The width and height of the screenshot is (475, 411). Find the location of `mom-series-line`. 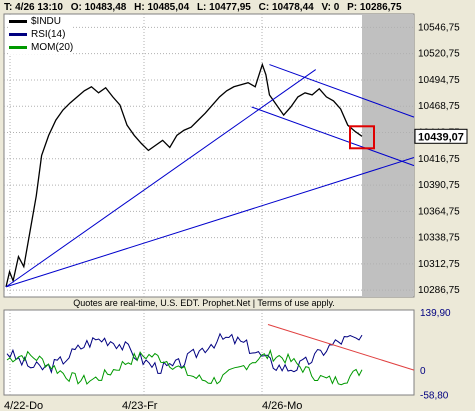

mom-series-line is located at coordinates (184, 367).